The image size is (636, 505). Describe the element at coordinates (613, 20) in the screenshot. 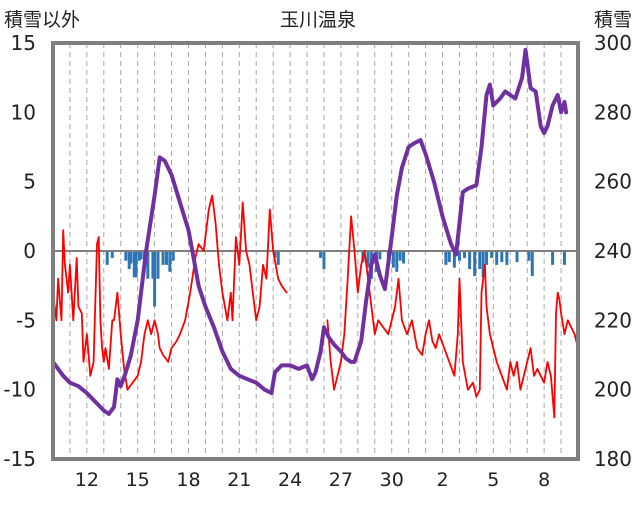

I see `right-axis-label: 積雪` at that location.